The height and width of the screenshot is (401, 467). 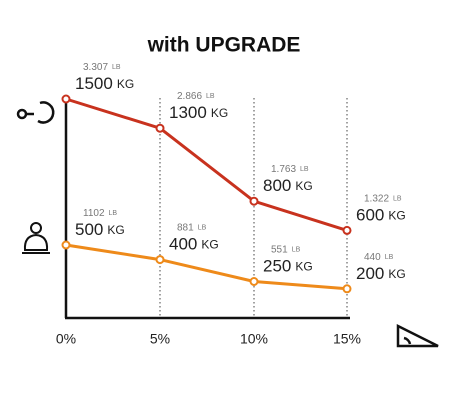 I want to click on value-label: 200 KG, so click(x=381, y=273).